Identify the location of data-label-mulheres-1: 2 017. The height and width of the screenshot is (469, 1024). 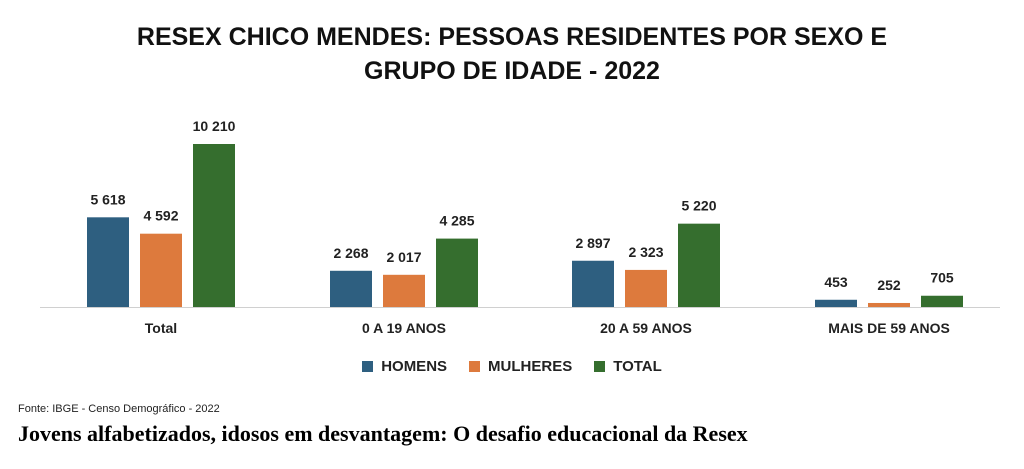
(403, 257).